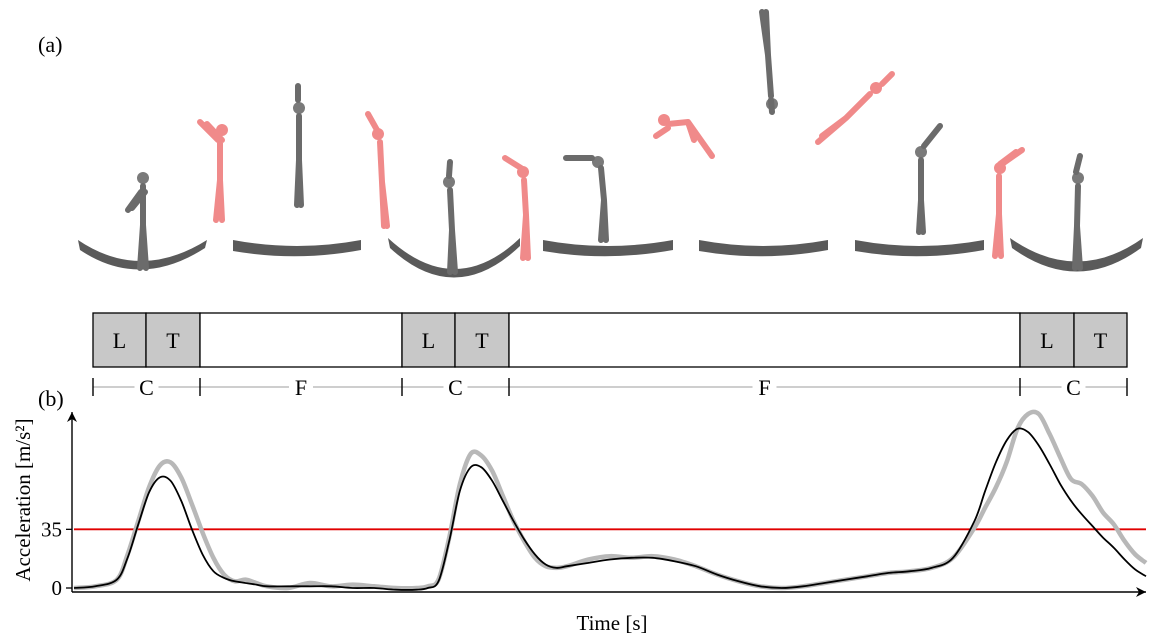 The width and height of the screenshot is (1153, 637). Describe the element at coordinates (56, 558) in the screenshot. I see `y-ticks: 0 35` at that location.